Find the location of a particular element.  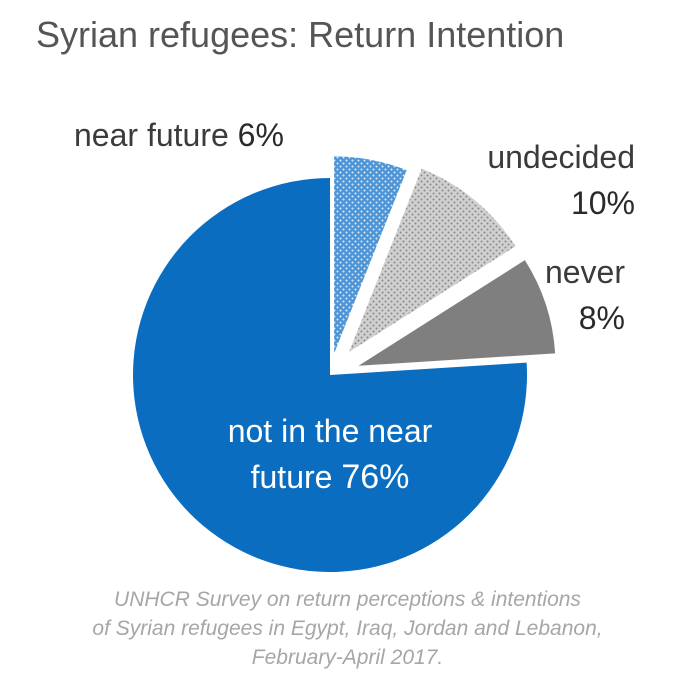

label-undecided: undecided 10% is located at coordinates (561, 180).